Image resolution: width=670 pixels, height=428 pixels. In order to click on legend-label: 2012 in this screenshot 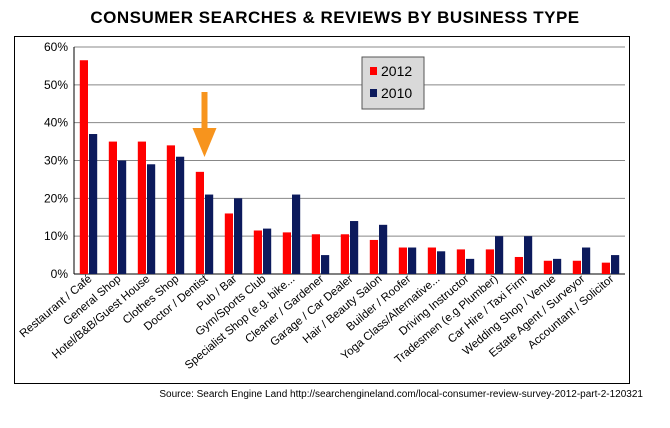, I will do `click(396, 71)`.